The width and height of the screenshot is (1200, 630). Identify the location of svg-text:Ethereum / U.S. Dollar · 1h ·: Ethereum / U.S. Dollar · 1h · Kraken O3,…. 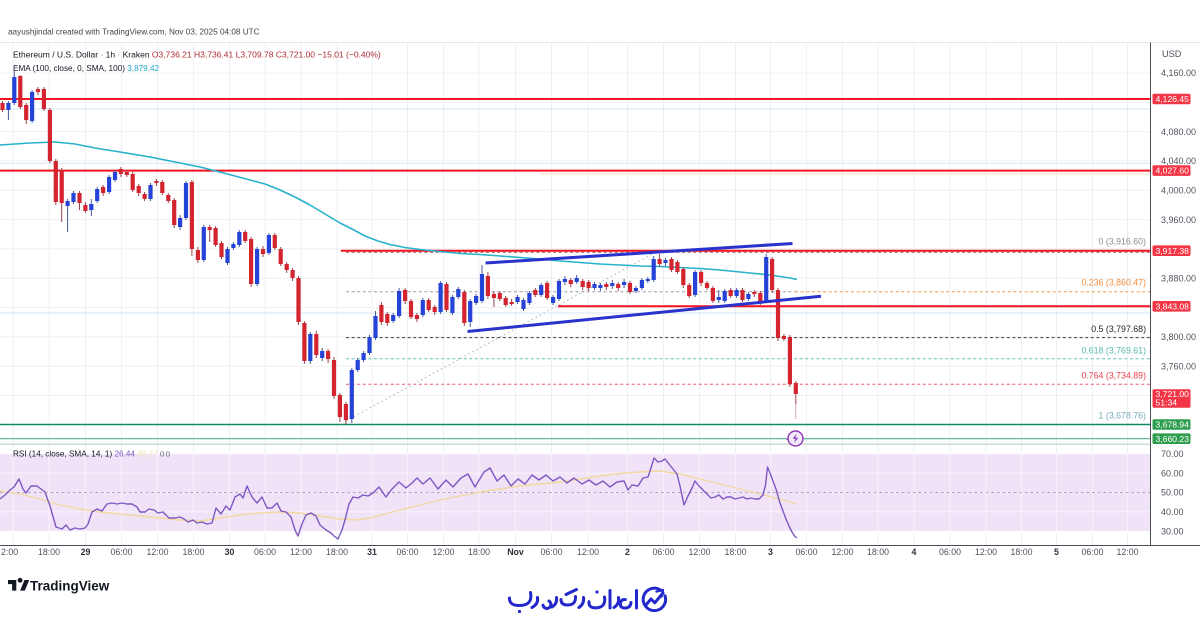
(197, 55).